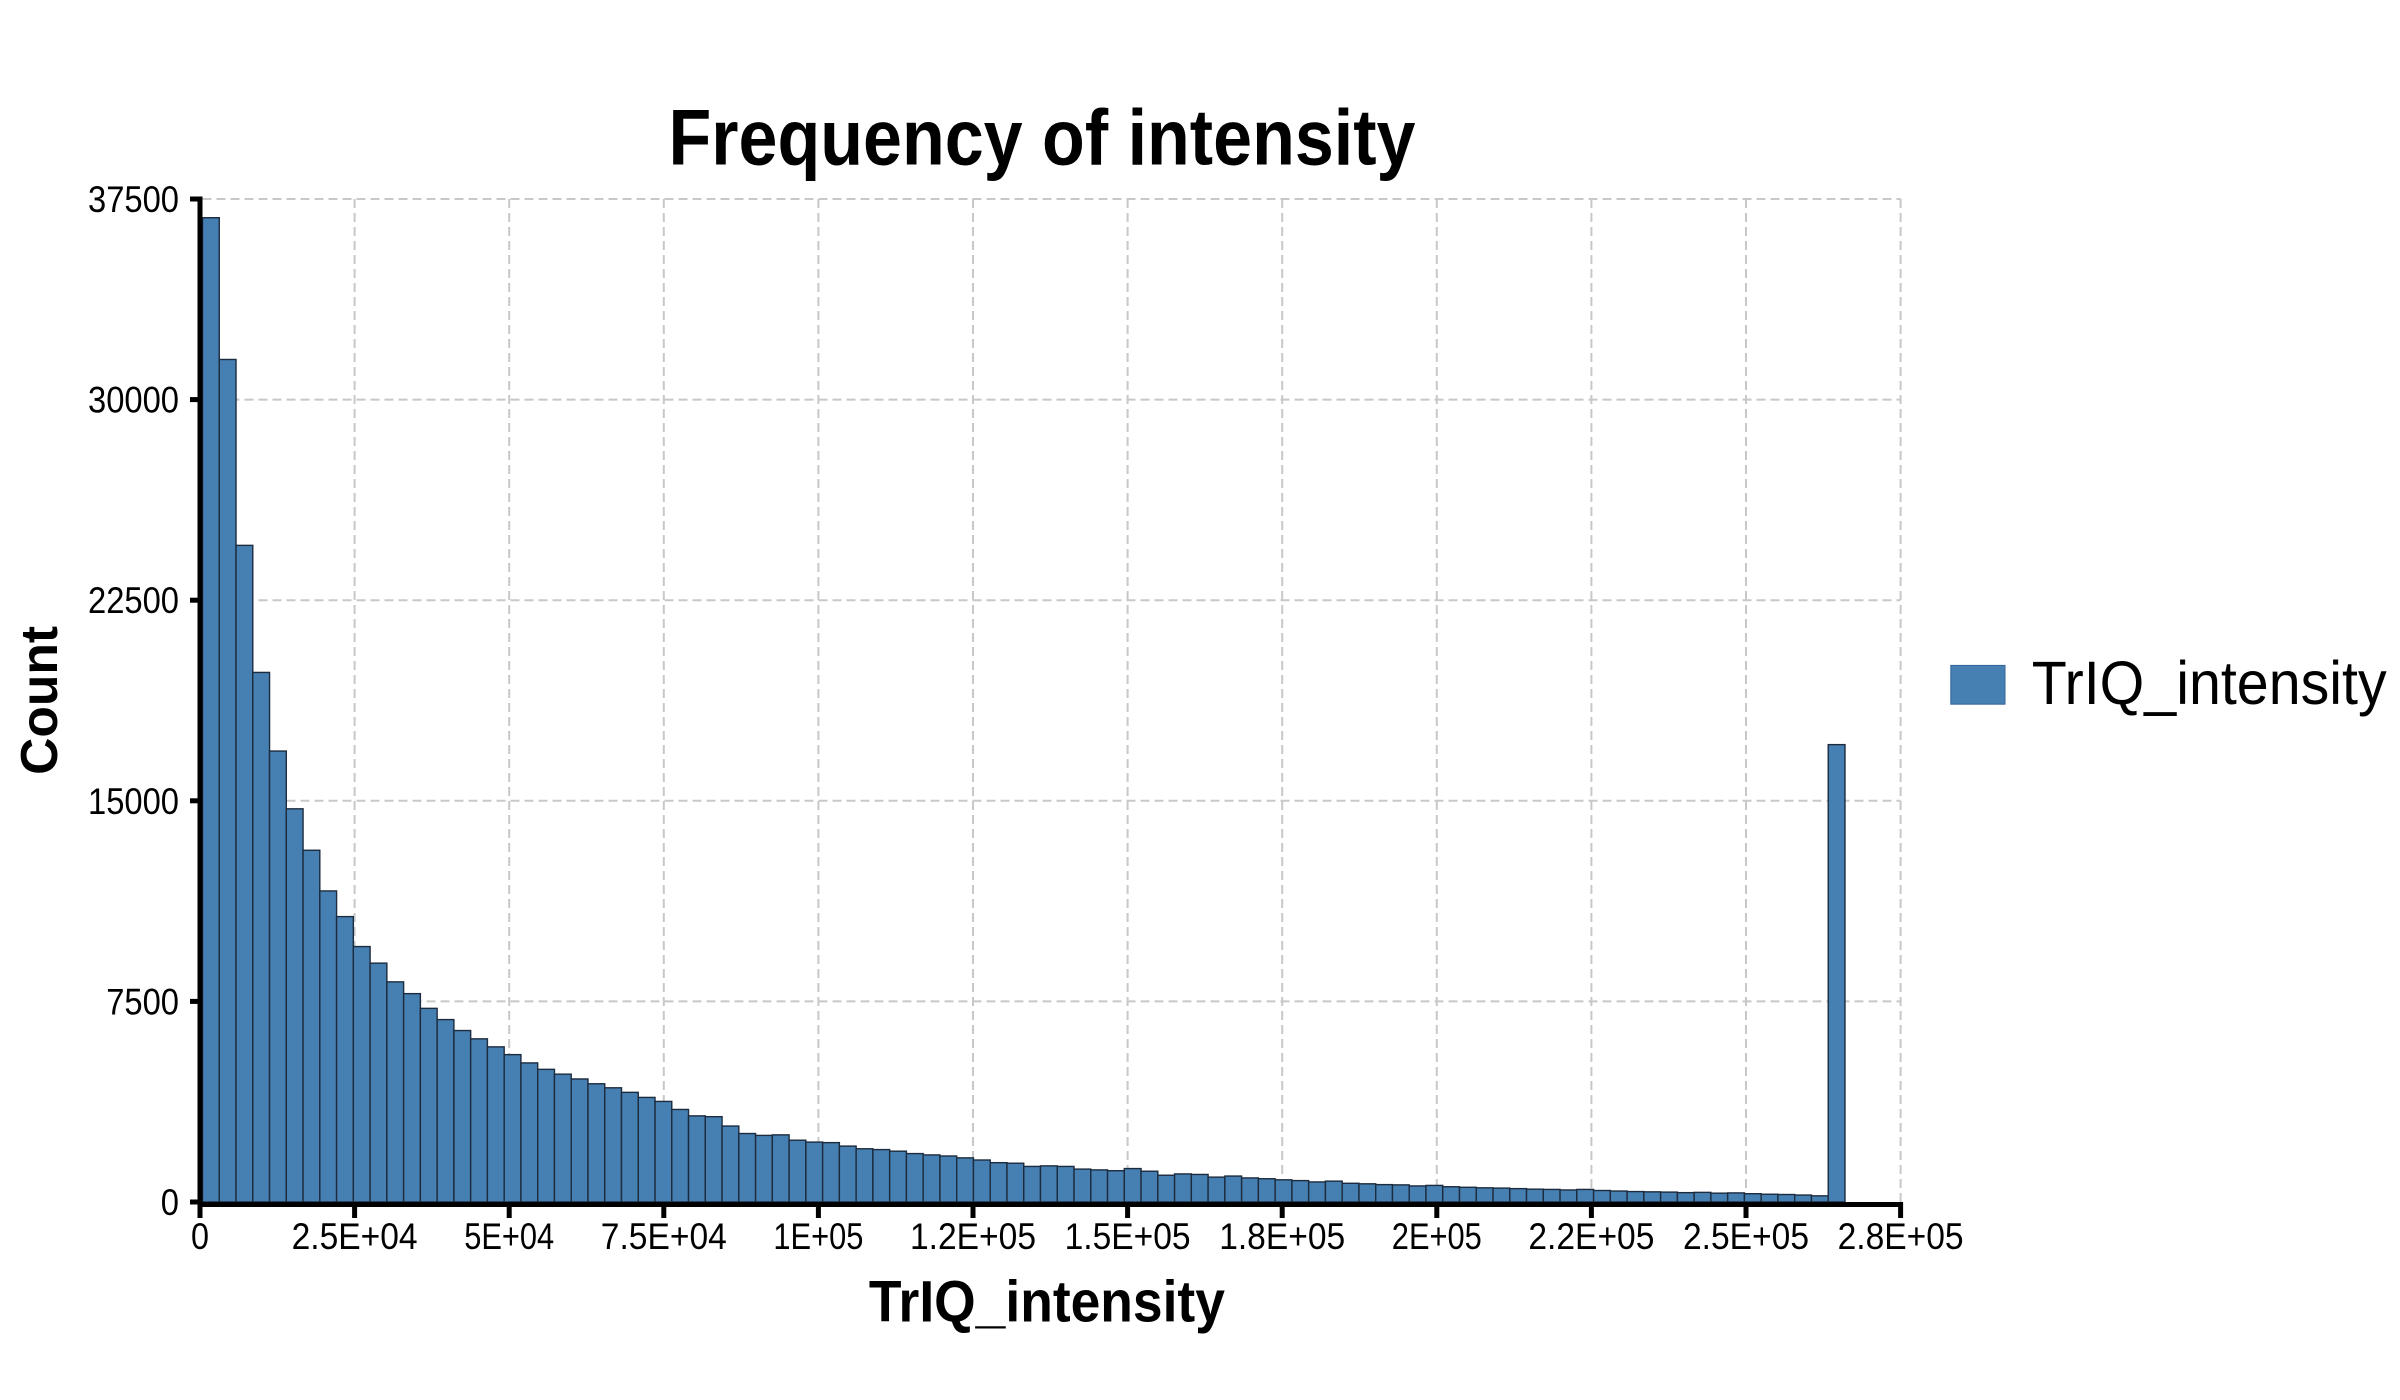  I want to click on svg-text: 2.5E+04, so click(355, 1236).